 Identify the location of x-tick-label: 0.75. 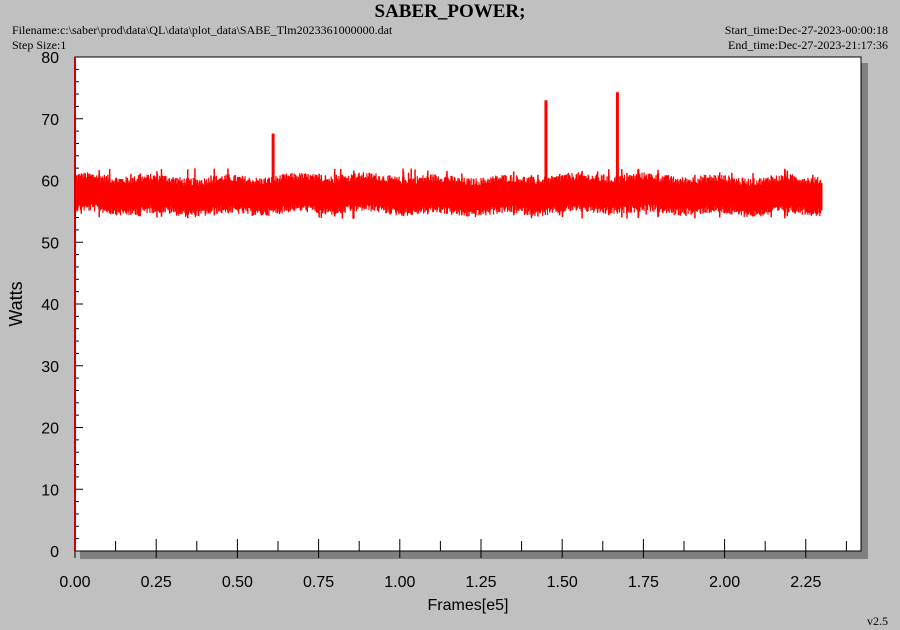
(318, 582).